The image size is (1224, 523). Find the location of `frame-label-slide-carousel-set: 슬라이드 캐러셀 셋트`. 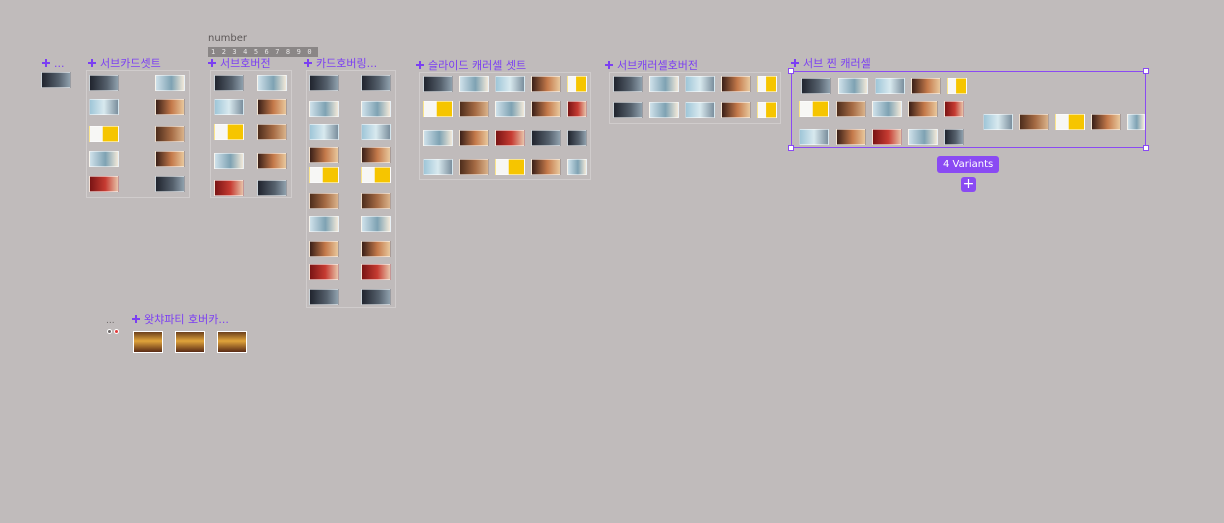

frame-label-slide-carousel-set: 슬라이드 캐러셀 셋트 is located at coordinates (471, 66).